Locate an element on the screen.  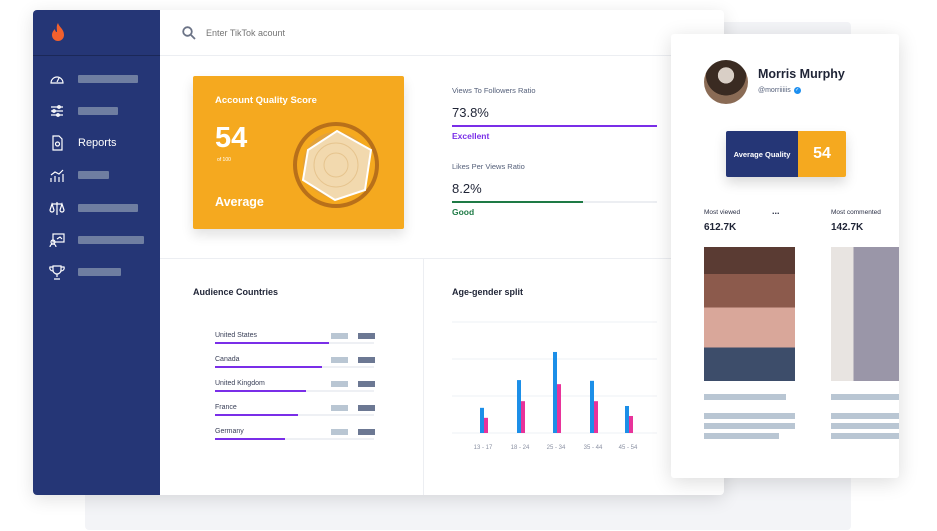
sidebar-item-reports: Reports is located at coordinates (83, 143).